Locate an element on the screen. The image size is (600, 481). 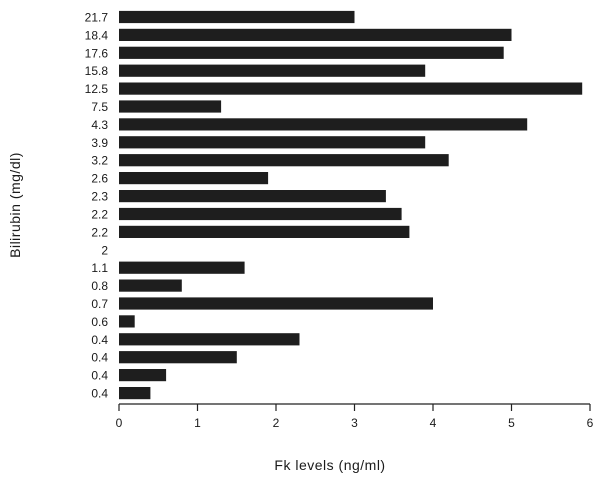
y-tick-label: 0.8 is located at coordinates (99, 286).